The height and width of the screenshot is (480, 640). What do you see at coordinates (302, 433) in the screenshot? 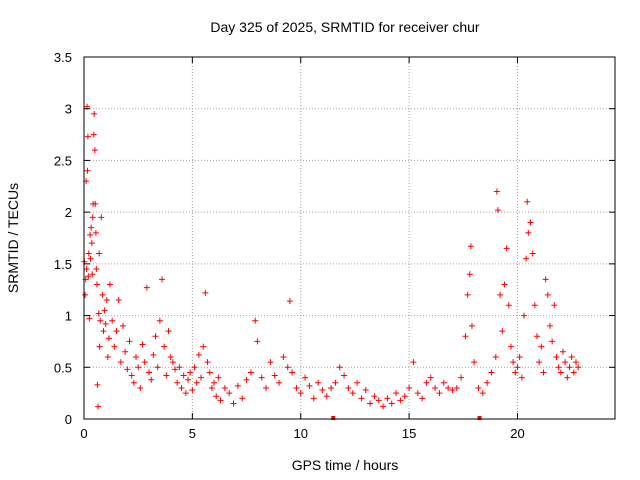
I see `x-tick-labels: 0 5 10 15 20` at bounding box center [302, 433].